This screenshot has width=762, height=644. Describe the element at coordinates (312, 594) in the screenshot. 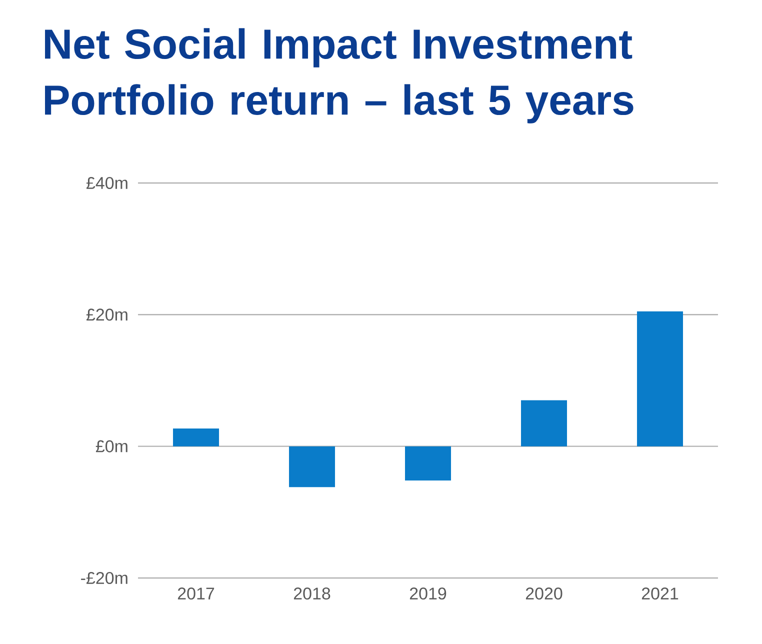

I see `x-tick-label: 2018` at that location.